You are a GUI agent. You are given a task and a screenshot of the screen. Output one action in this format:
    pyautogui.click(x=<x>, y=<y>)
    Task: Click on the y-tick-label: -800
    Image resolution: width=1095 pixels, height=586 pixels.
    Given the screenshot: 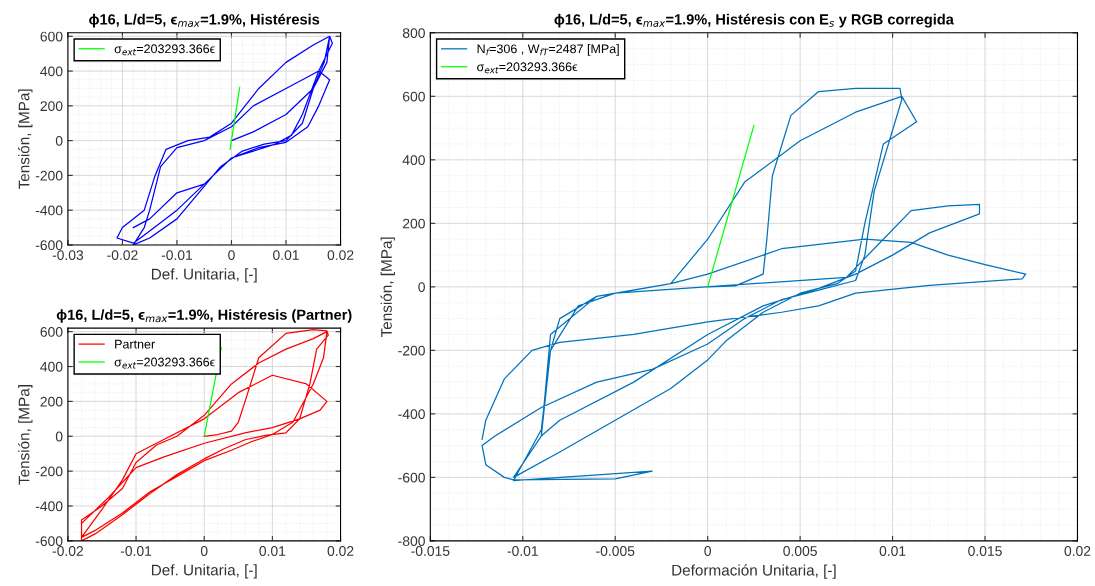 What is the action you would take?
    pyautogui.click(x=411, y=541)
    